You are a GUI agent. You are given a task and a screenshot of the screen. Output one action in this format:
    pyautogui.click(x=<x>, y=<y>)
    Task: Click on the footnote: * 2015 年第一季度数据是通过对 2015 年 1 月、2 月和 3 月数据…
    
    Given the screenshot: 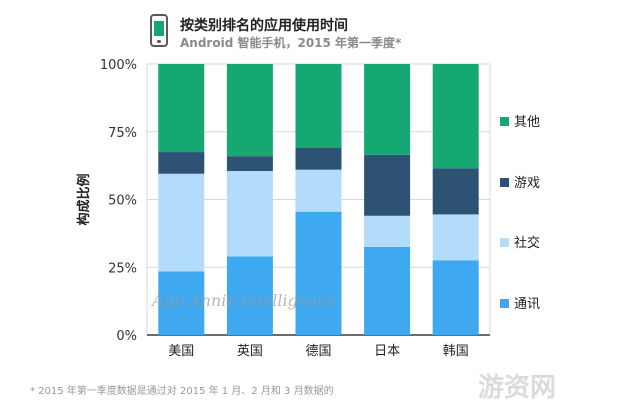 What is the action you would take?
    pyautogui.click(x=182, y=391)
    